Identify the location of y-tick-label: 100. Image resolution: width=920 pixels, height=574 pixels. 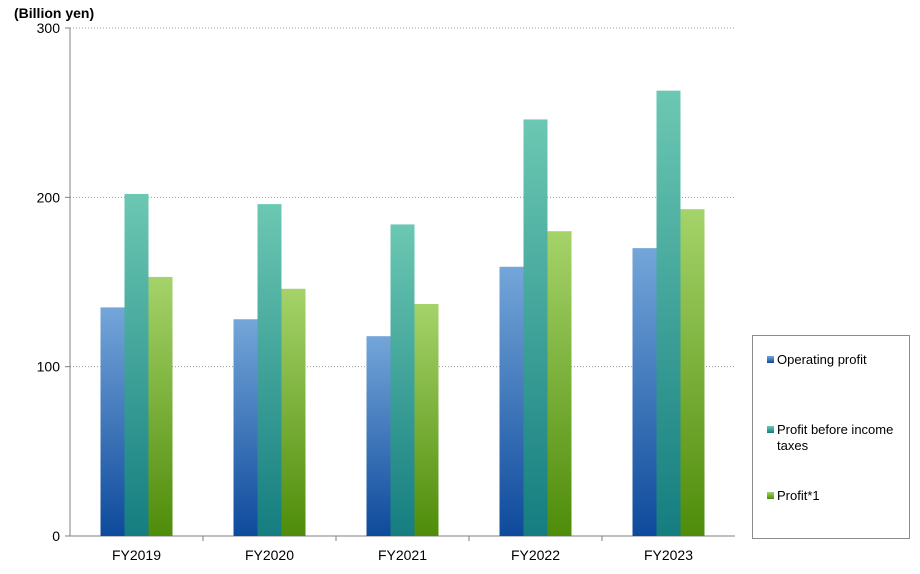
(49, 367).